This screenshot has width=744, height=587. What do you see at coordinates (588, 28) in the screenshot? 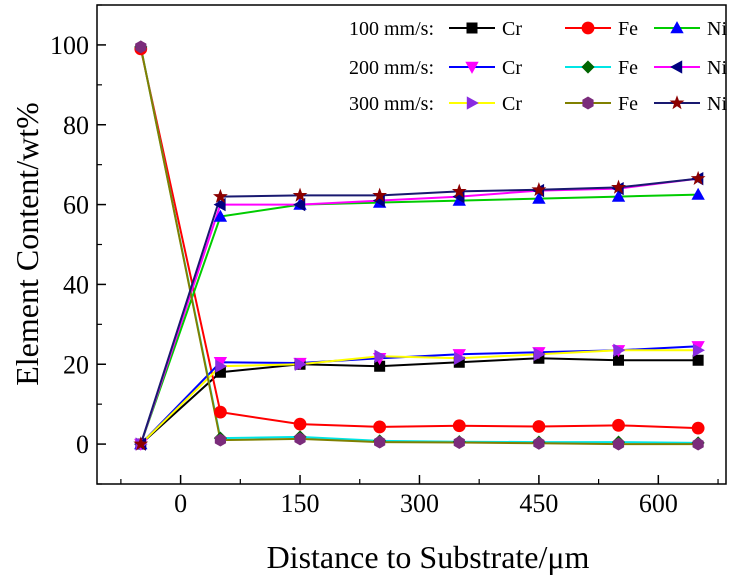
I see `legend-marker-100-mm-s-fe` at bounding box center [588, 28].